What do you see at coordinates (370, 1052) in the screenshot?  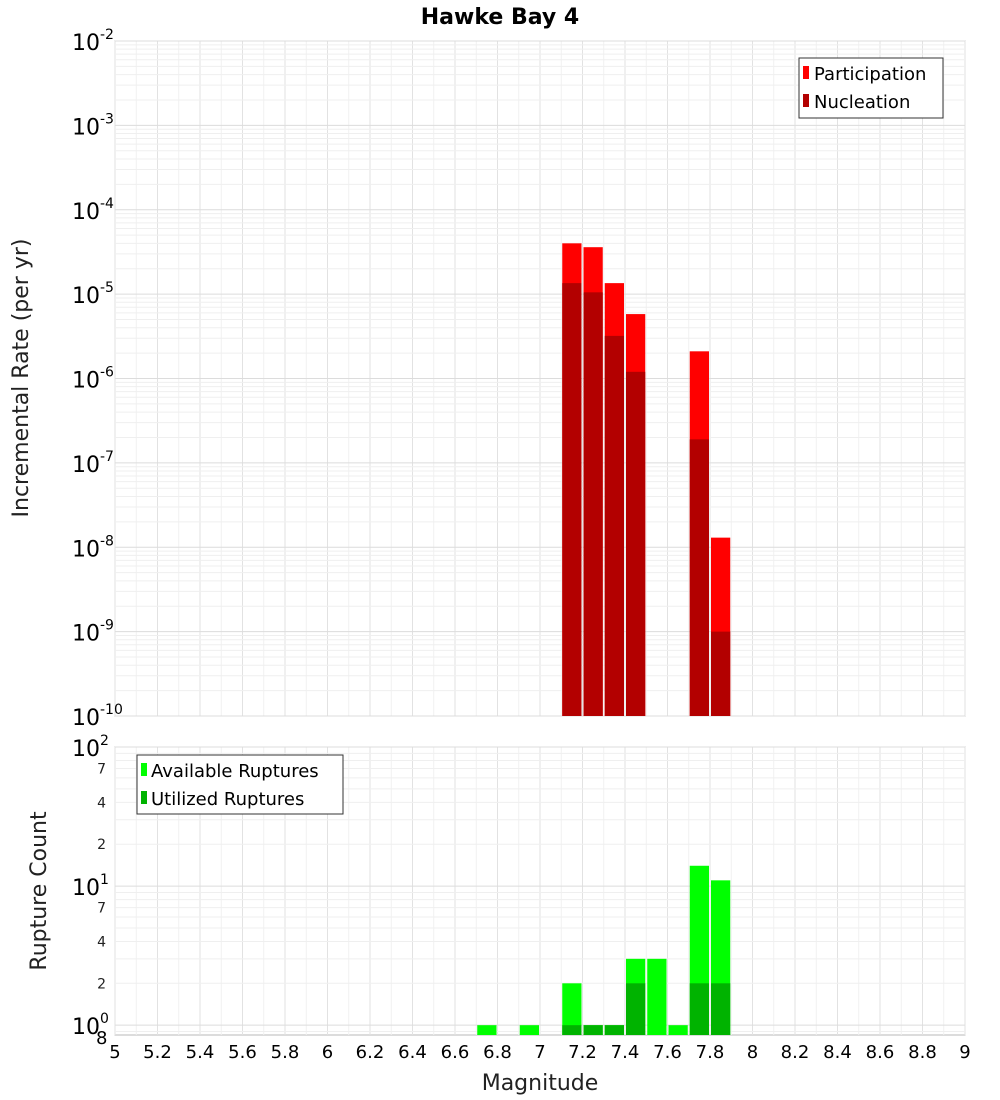 I see `x-tick-label: 6.2` at bounding box center [370, 1052].